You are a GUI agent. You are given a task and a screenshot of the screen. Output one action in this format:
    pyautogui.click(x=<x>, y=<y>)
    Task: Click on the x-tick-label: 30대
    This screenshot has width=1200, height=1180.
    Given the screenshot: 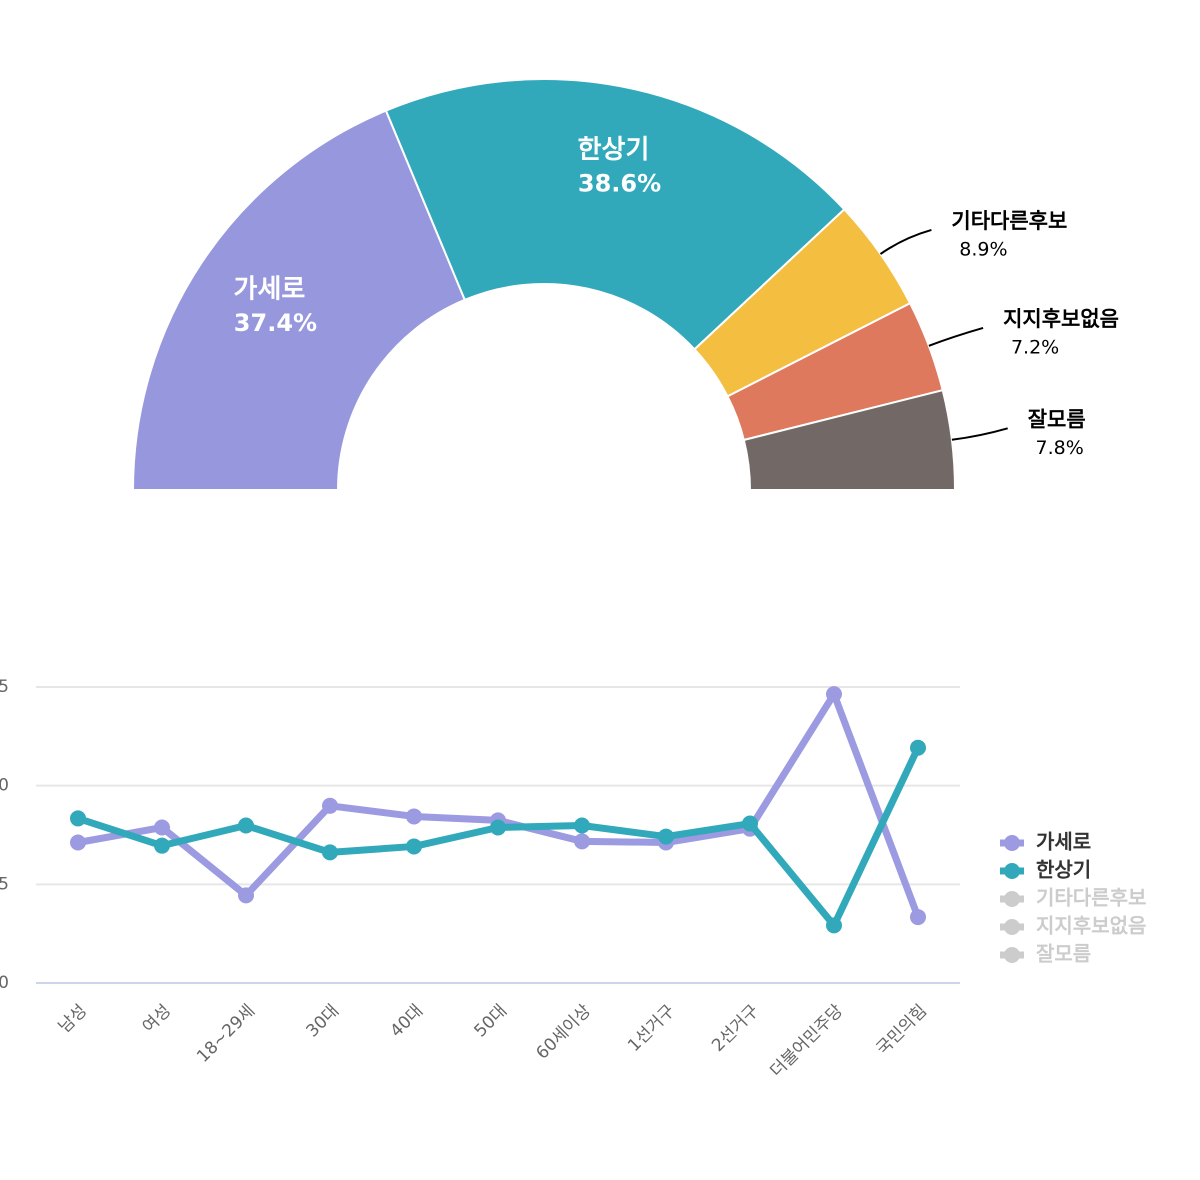 What is the action you would take?
    pyautogui.click(x=323, y=1021)
    